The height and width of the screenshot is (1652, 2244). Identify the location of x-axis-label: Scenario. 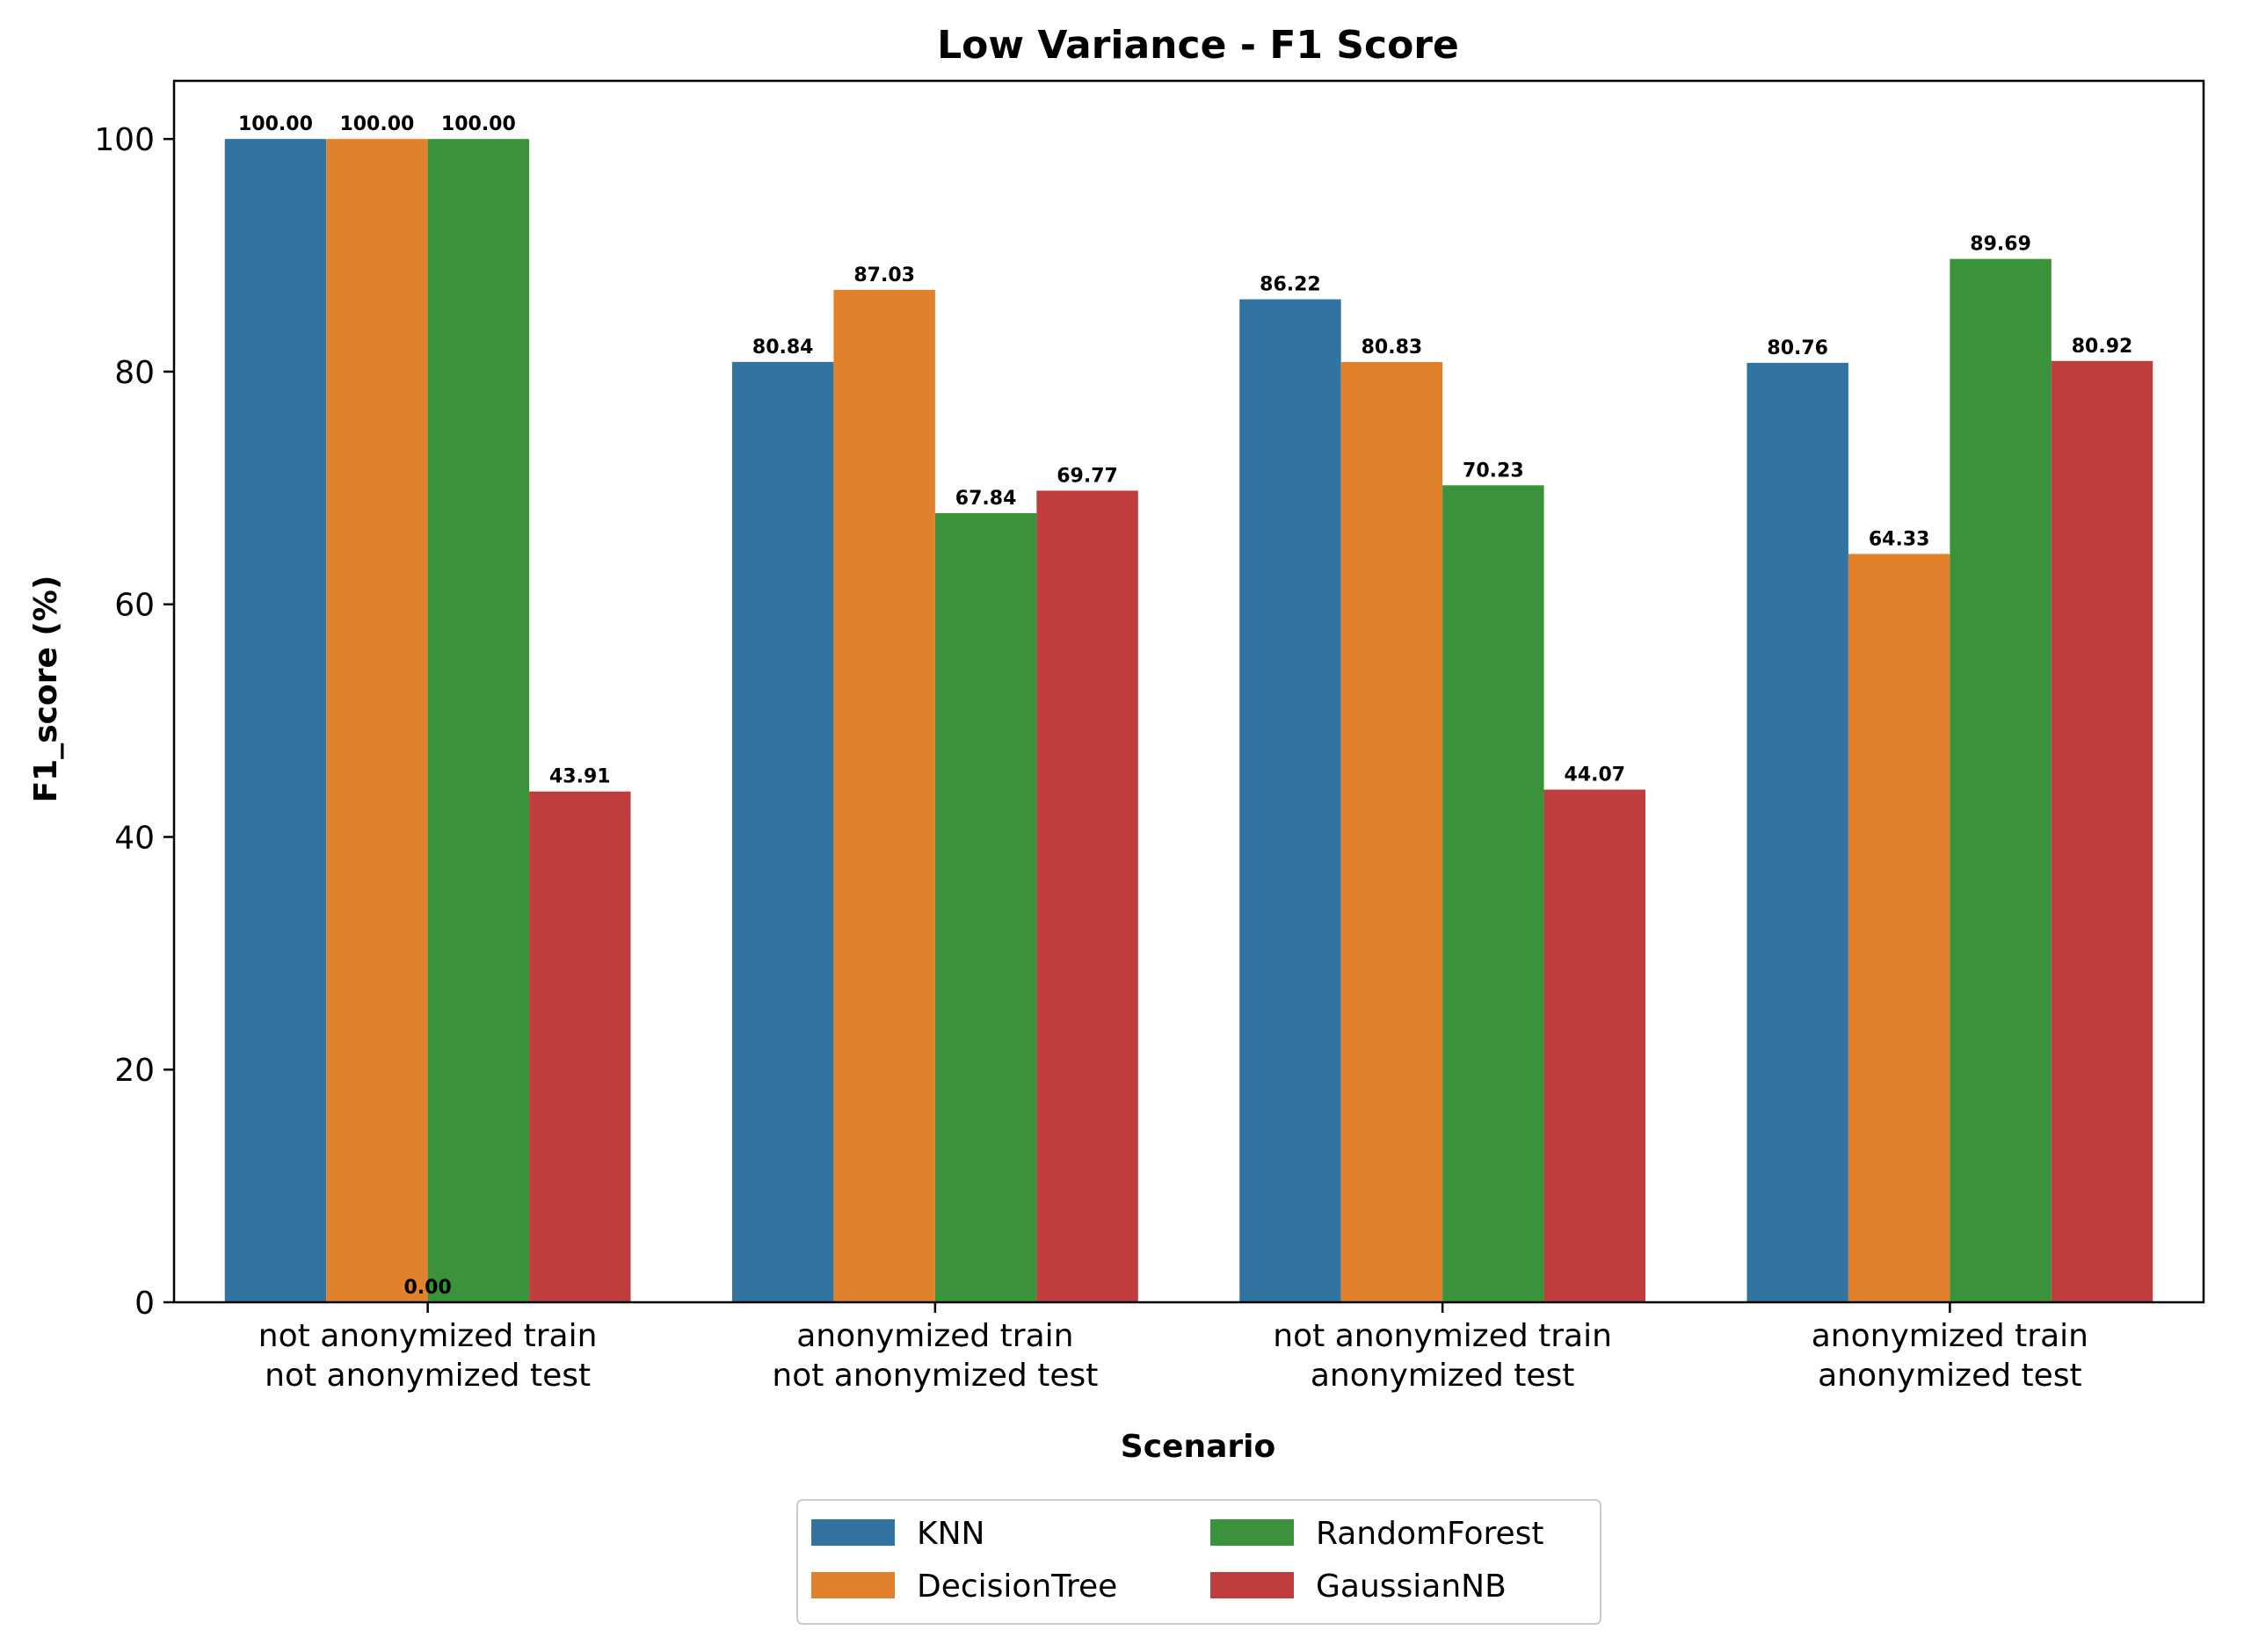
(1198, 1447).